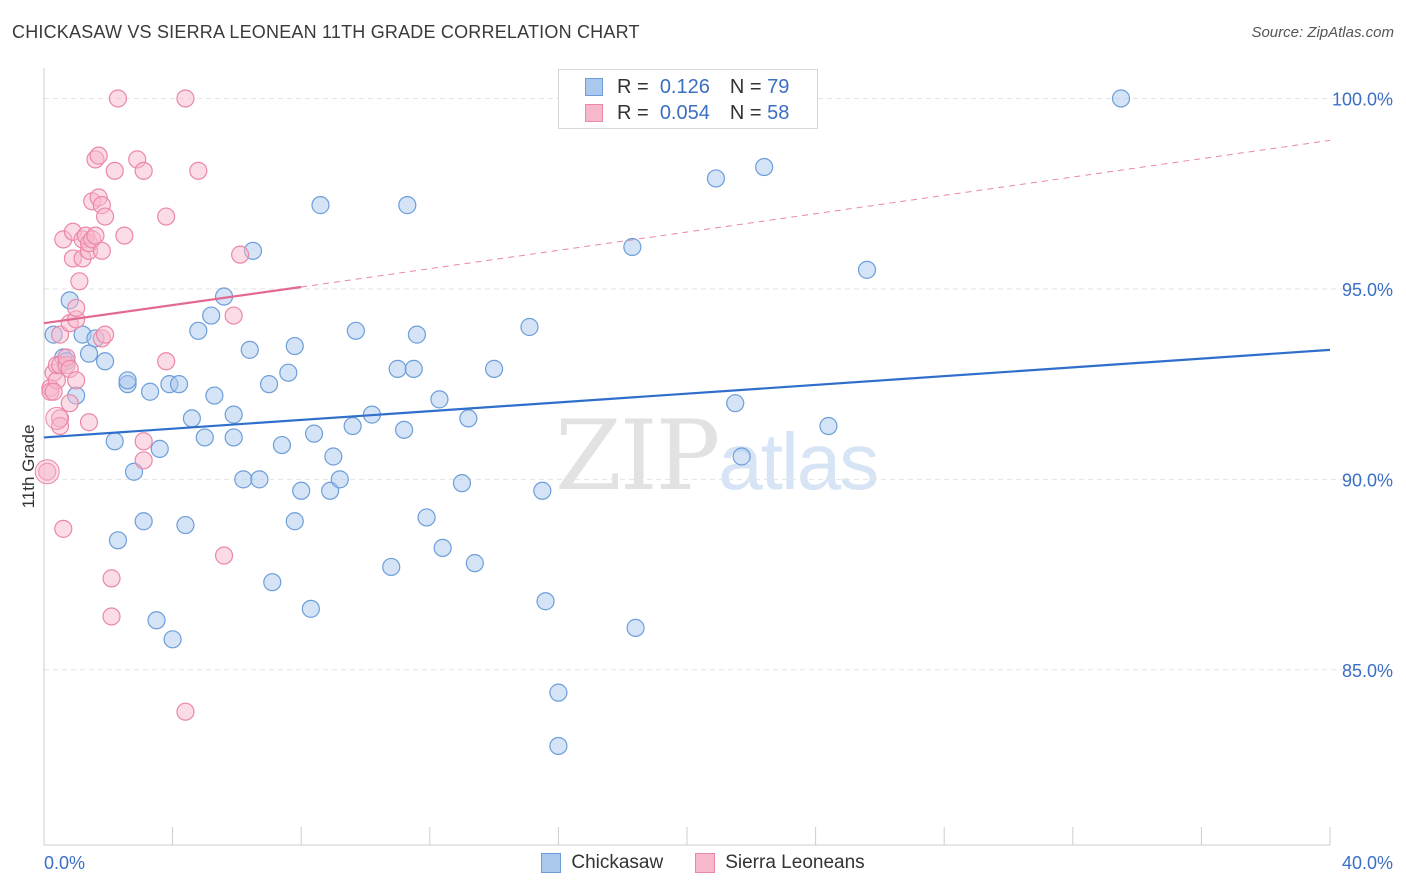 This screenshot has width=1406, height=892. I want to click on sierra-leonean-trend-line, so click(172, 305).